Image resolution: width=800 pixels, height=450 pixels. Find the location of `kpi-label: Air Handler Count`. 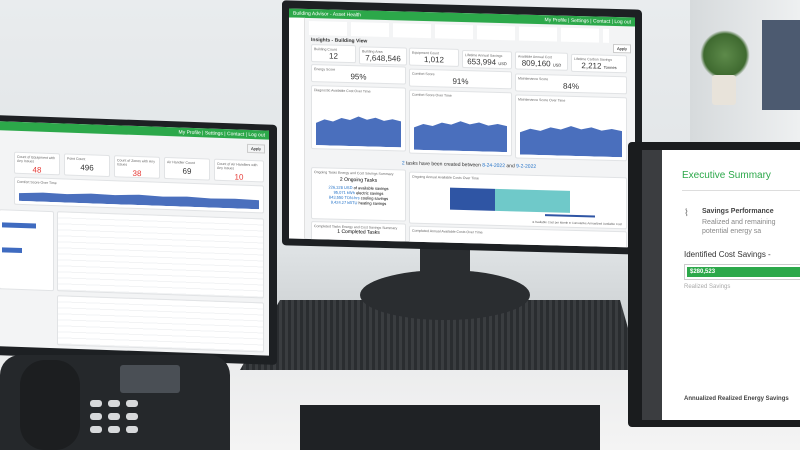

kpi-label: Air Handler Count is located at coordinates (181, 163).